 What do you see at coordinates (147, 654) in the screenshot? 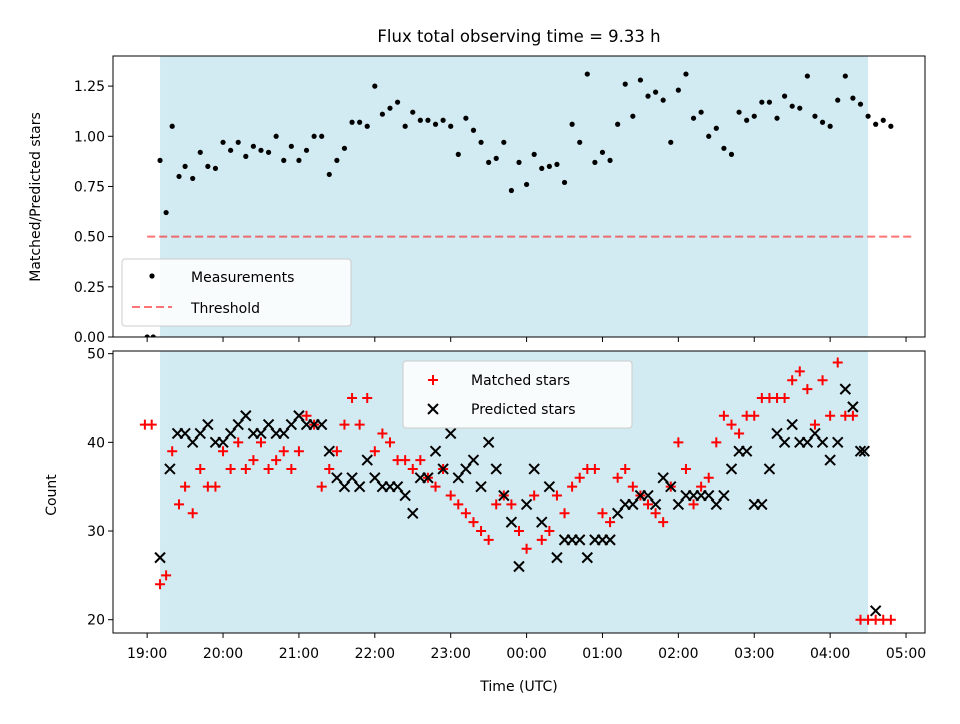
I see `x-tick-label: 19:00` at bounding box center [147, 654].